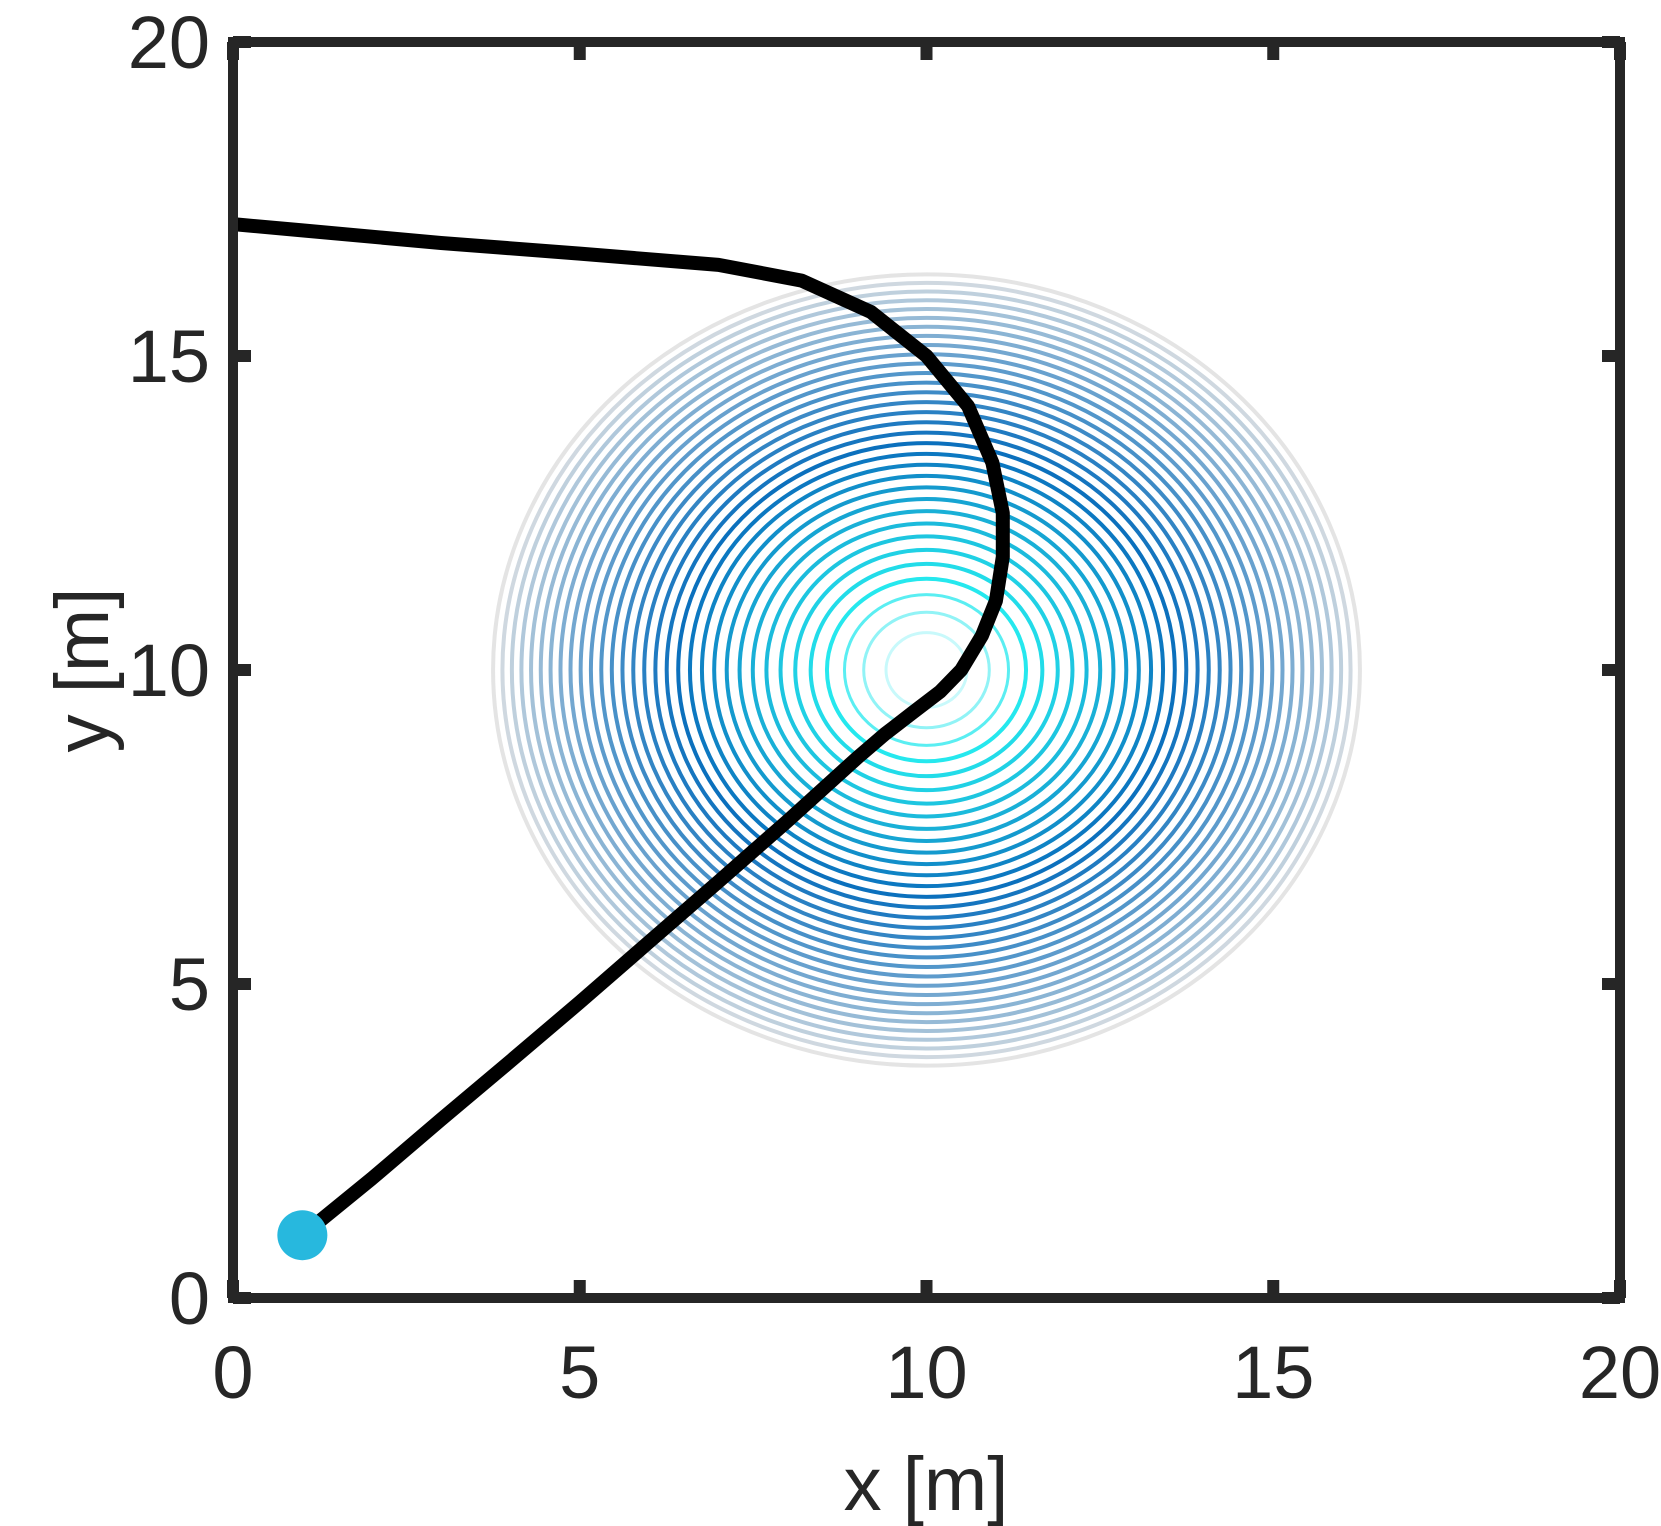 This screenshot has height=1526, width=1661. I want to click on y-tick-label: 0, so click(189, 1298).